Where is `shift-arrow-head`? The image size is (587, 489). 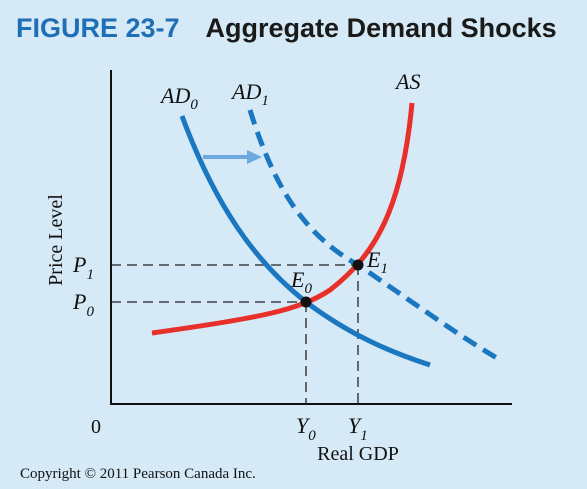 shift-arrow-head is located at coordinates (254, 157).